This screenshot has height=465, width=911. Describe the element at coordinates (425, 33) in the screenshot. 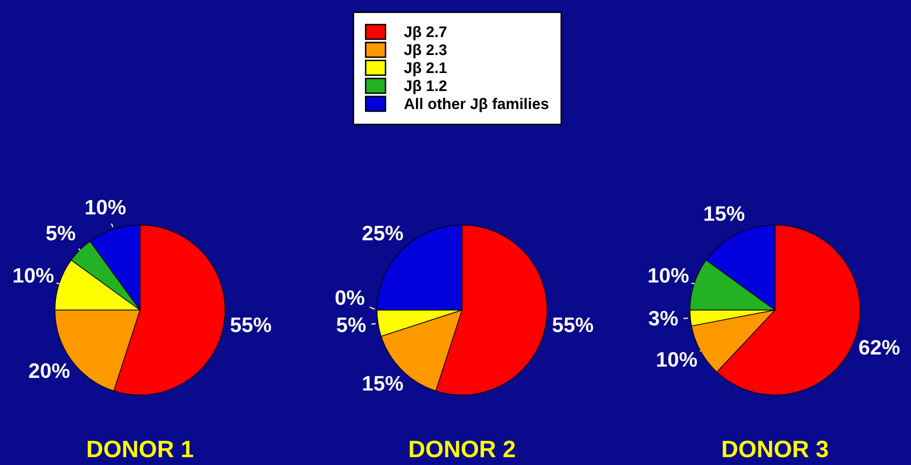

I see `legend-label: Jβ 2.7` at that location.